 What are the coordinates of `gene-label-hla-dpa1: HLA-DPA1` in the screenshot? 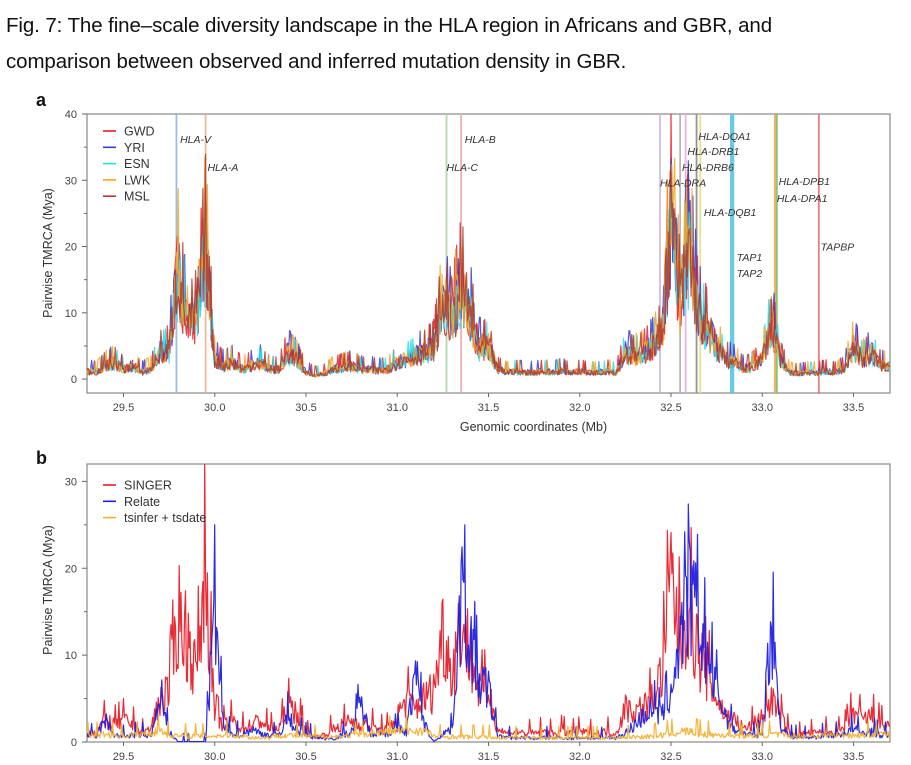 It's located at (802, 199).